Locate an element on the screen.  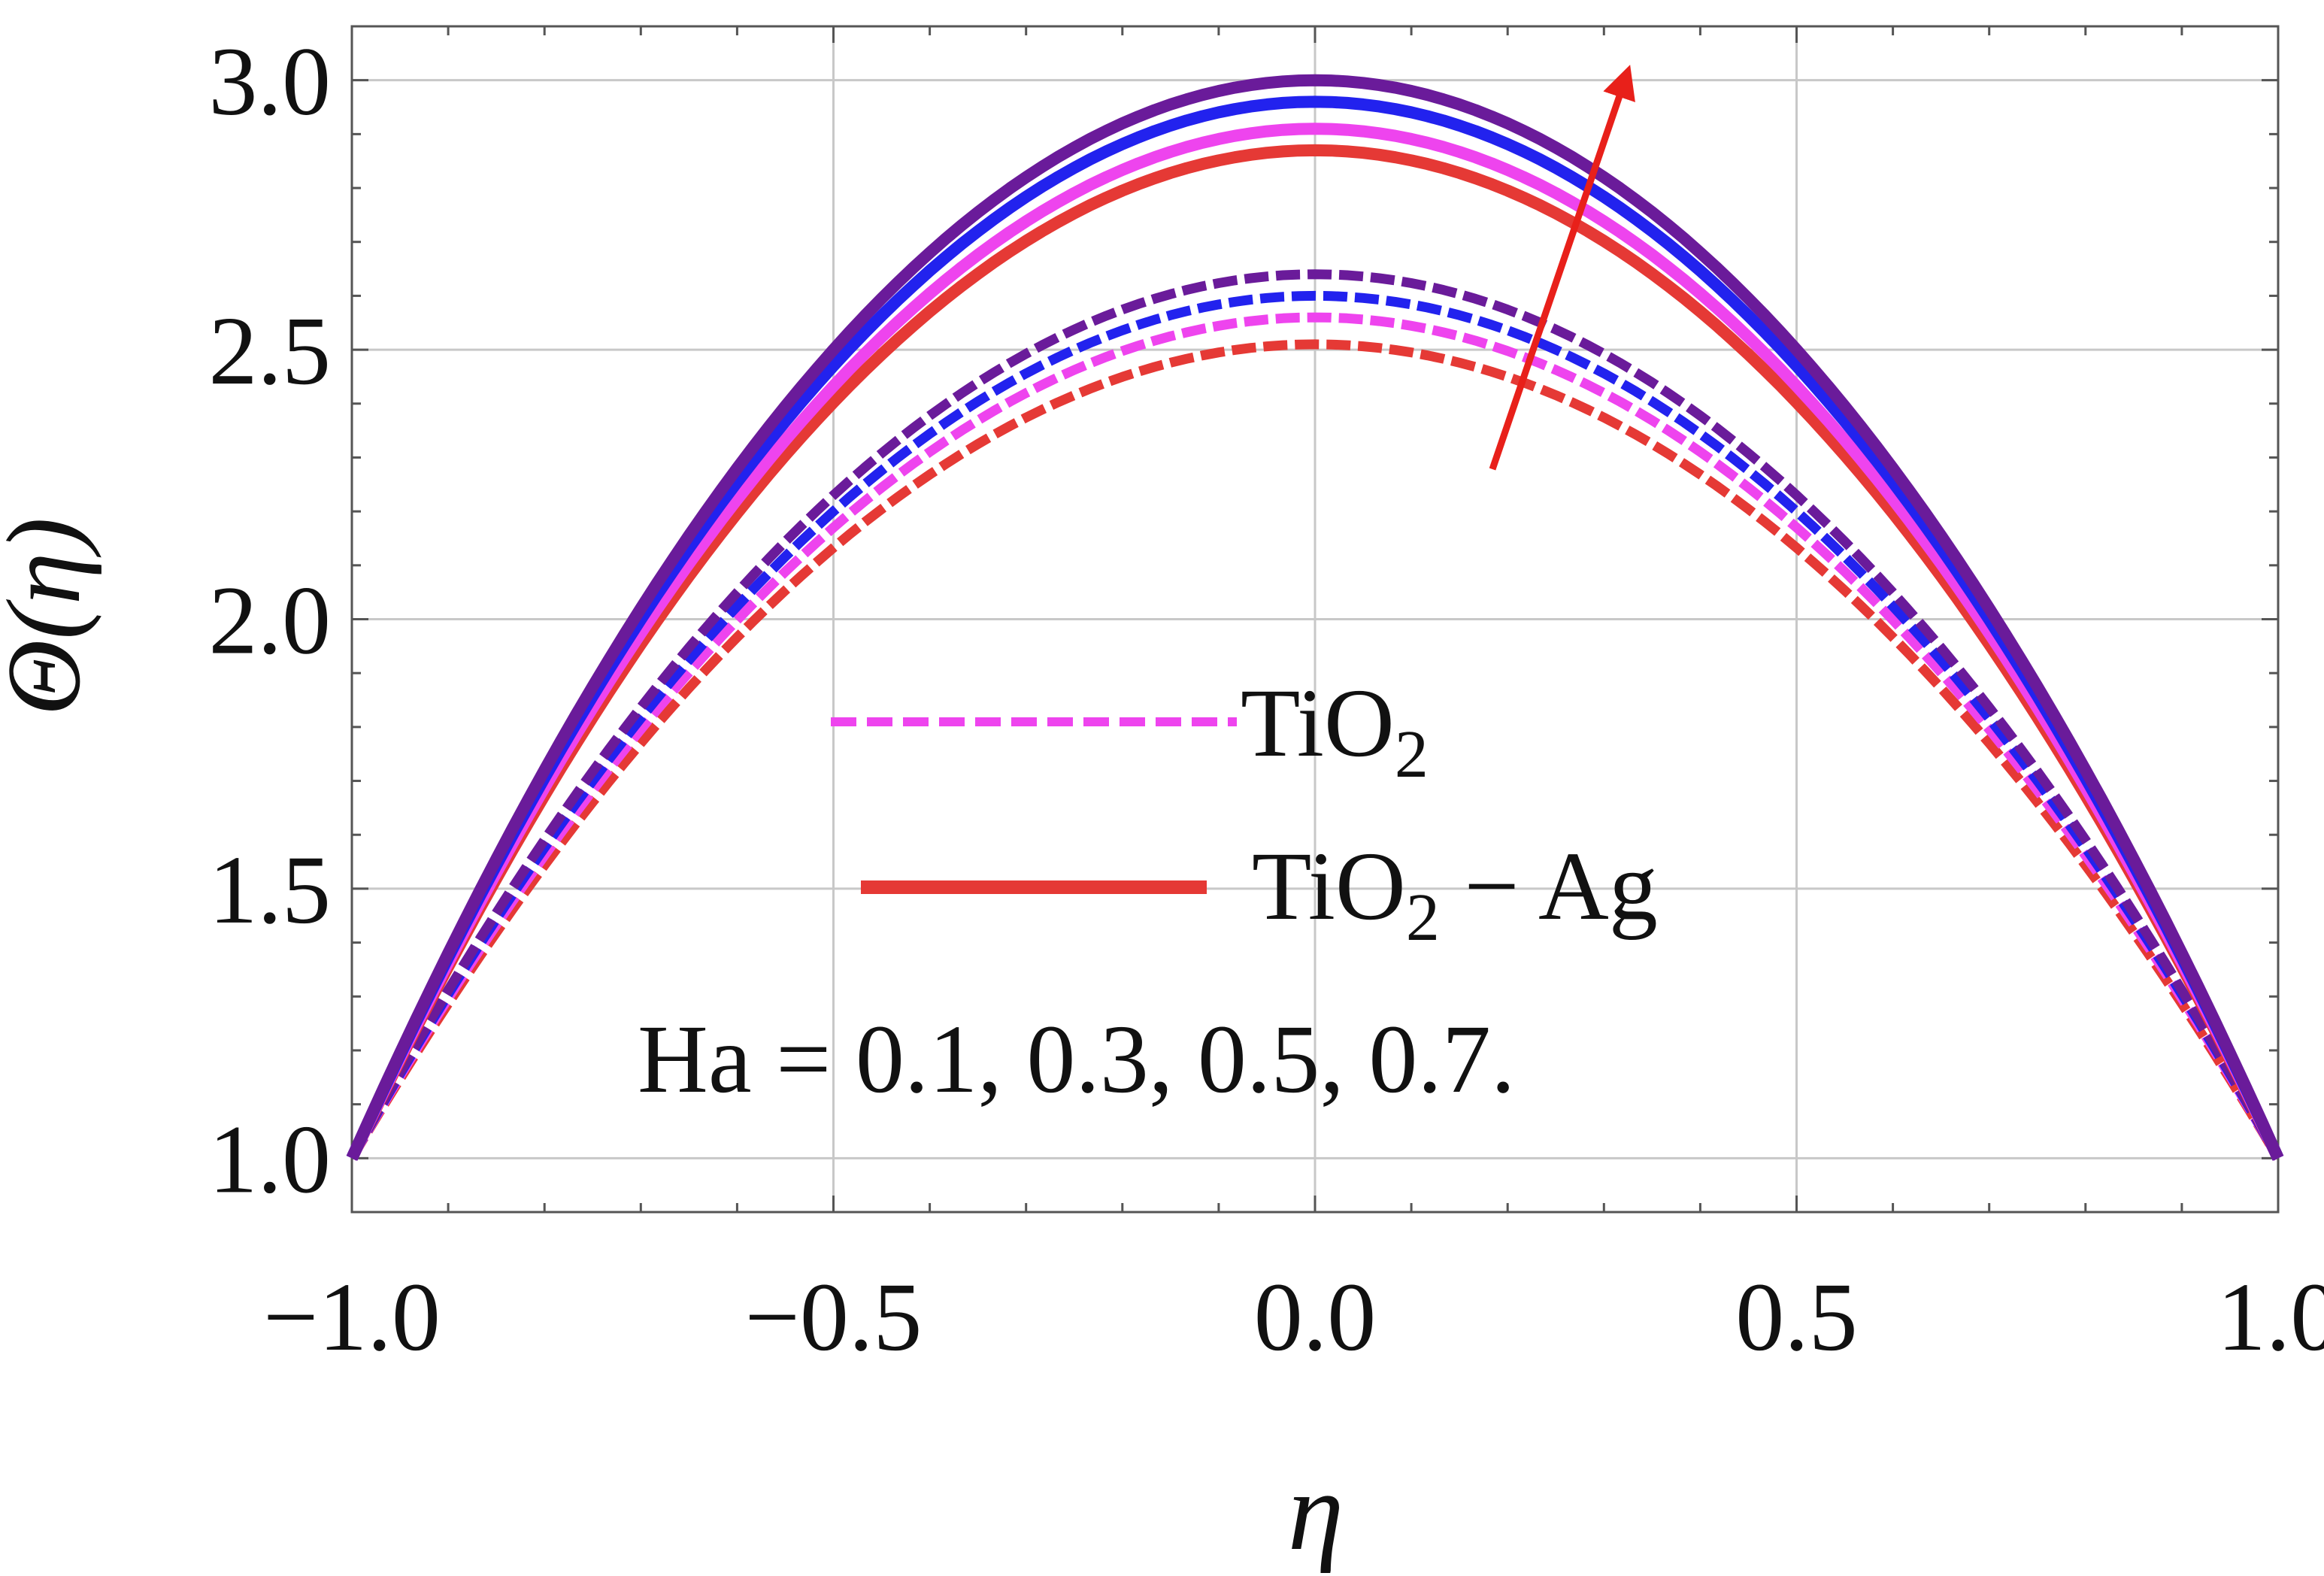
x-tick-labels: −1.0 −0.5 0.0 0.5 1.0 is located at coordinates (1293, 1317).